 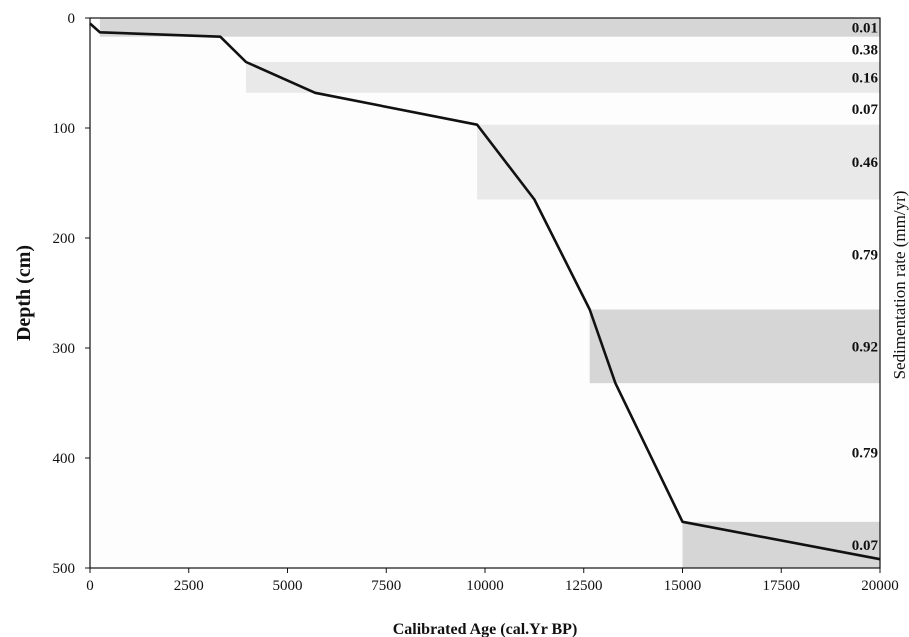 What do you see at coordinates (683, 586) in the screenshot?
I see `x-tick-label: 15000` at bounding box center [683, 586].